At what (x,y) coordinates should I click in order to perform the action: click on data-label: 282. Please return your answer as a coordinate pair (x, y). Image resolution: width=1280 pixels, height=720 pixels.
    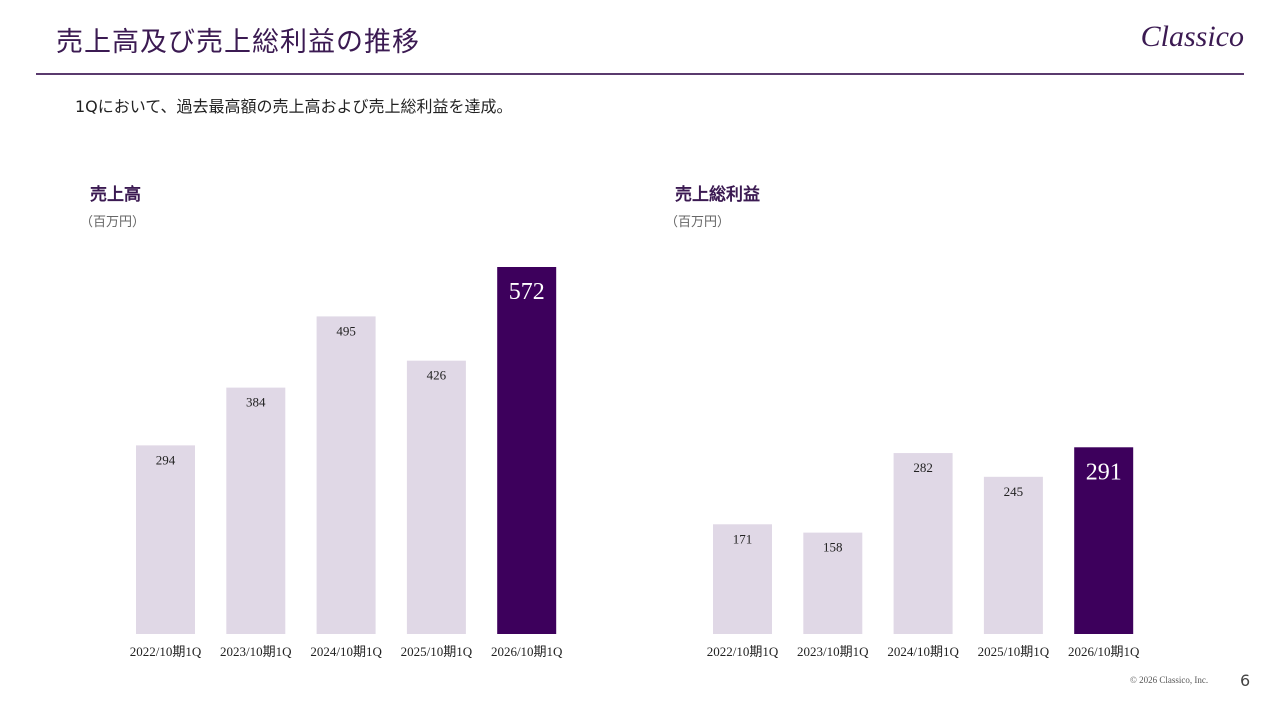
    Looking at the image, I should click on (923, 467).